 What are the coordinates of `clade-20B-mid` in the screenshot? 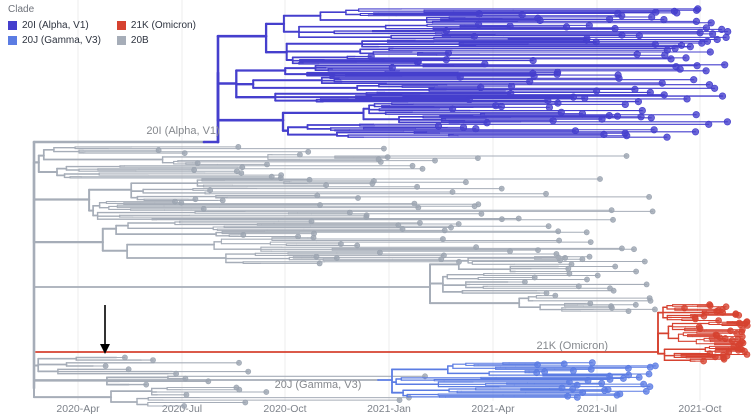 It's located at (543, 283).